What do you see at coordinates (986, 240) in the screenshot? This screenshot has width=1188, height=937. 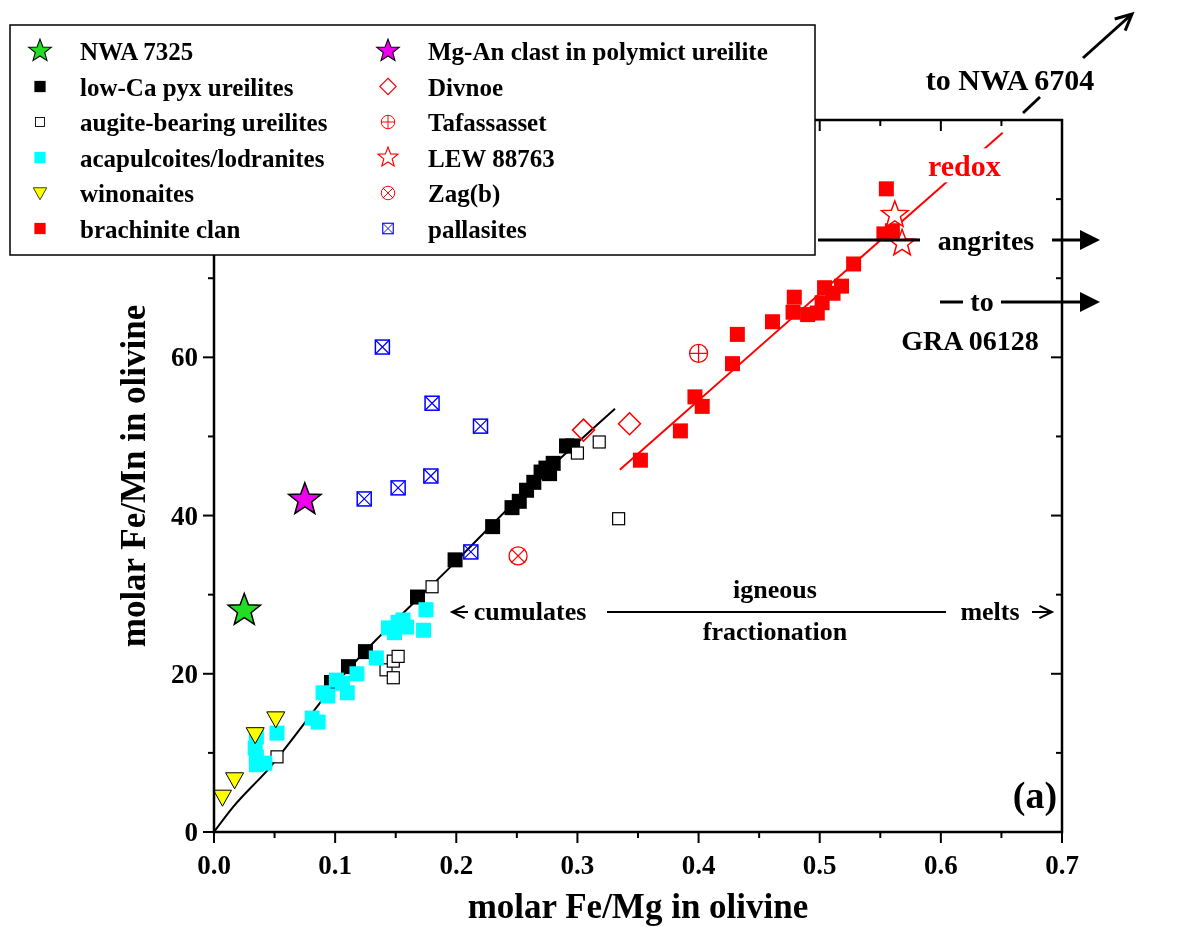 I see `annotation: angrites` at bounding box center [986, 240].